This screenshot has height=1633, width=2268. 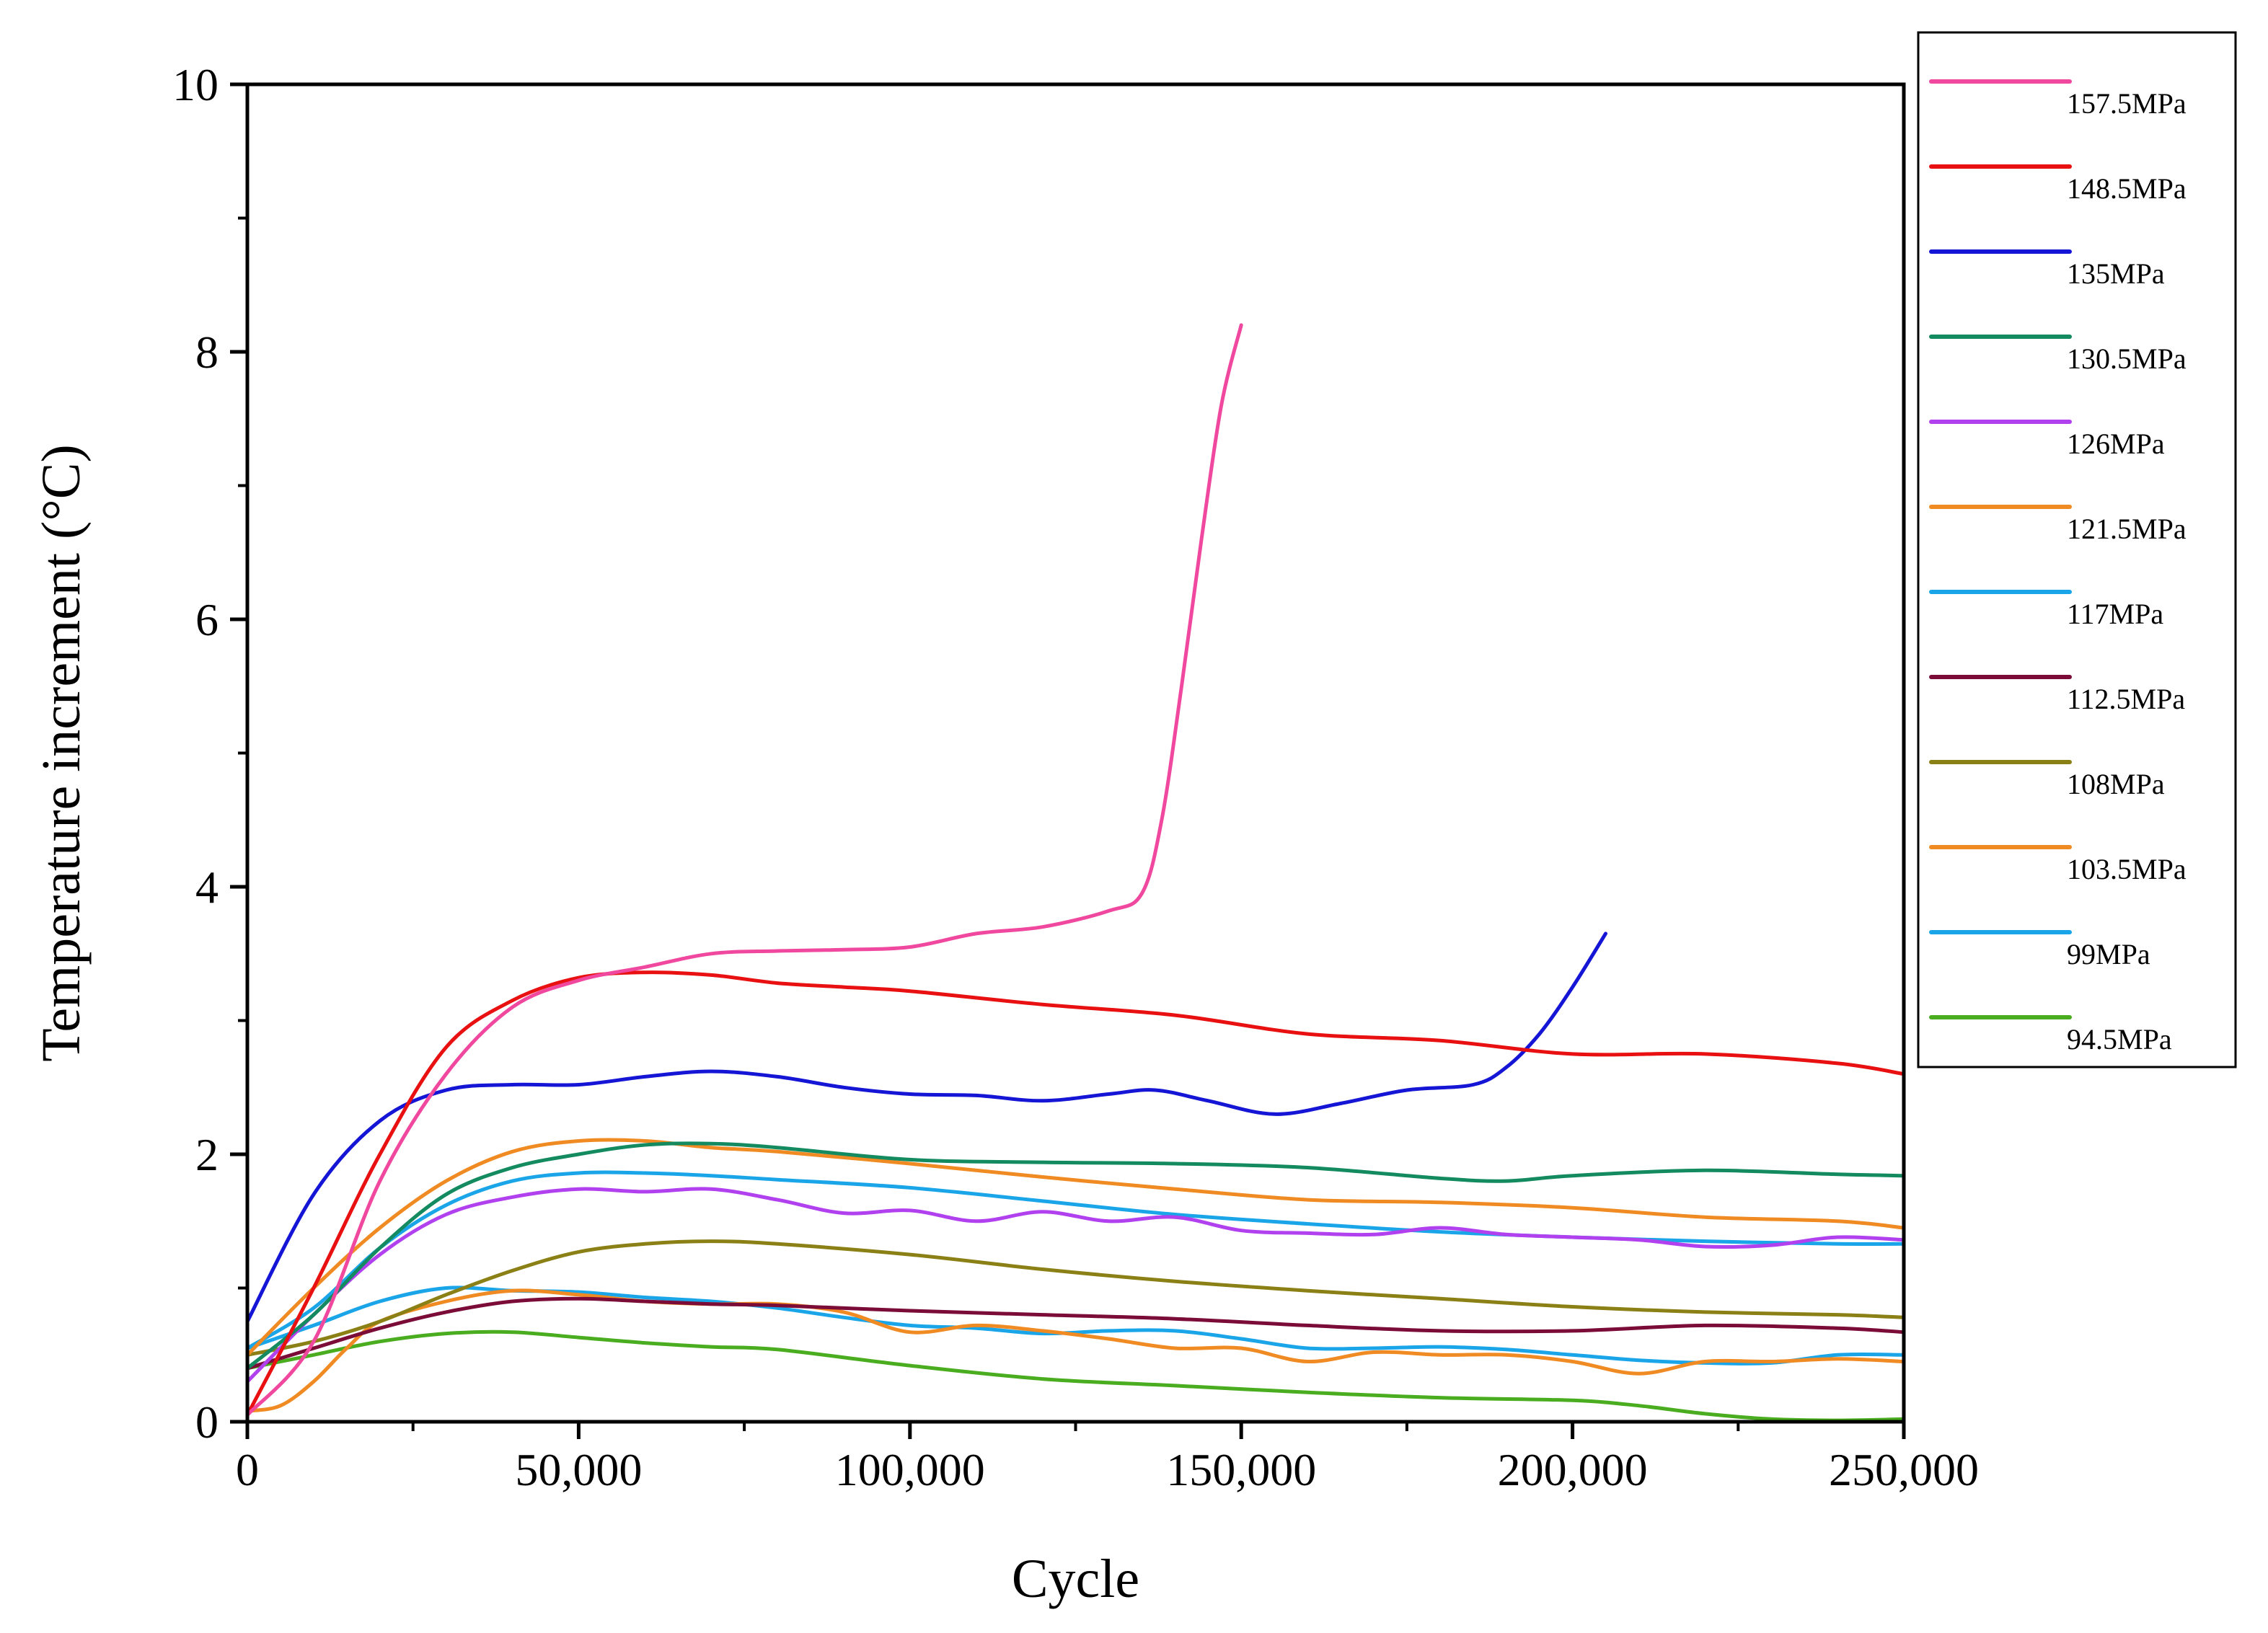 I want to click on x-tick-label: 250,000, so click(x=1904, y=1469).